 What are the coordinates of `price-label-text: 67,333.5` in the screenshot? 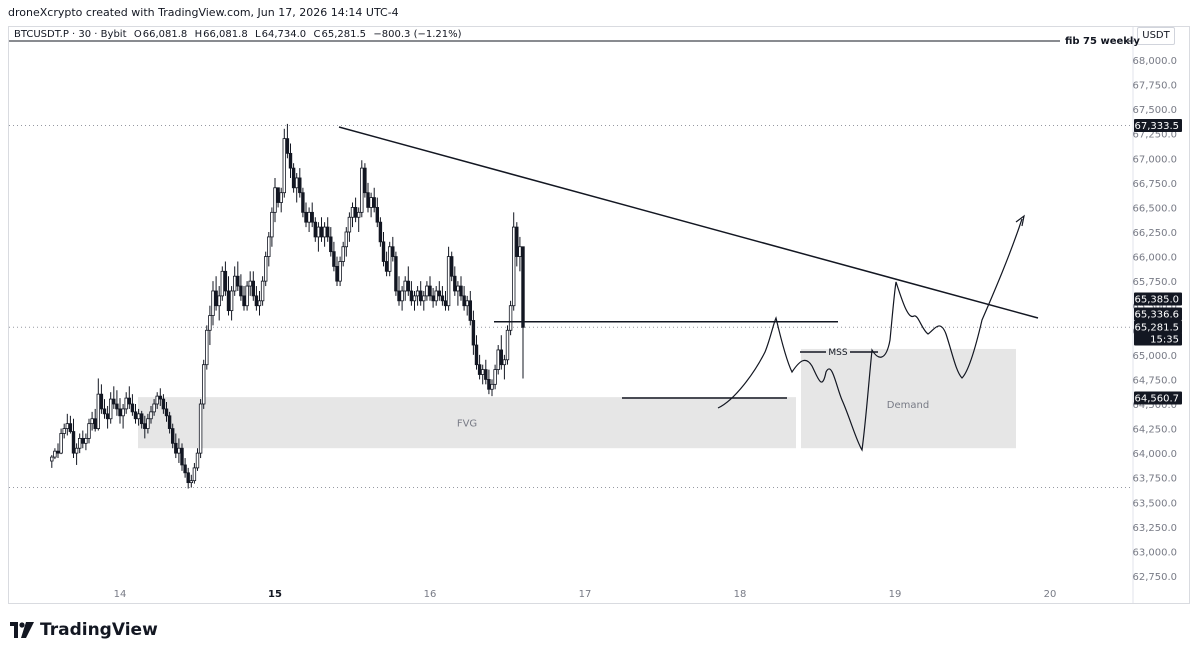 It's located at (1156, 126).